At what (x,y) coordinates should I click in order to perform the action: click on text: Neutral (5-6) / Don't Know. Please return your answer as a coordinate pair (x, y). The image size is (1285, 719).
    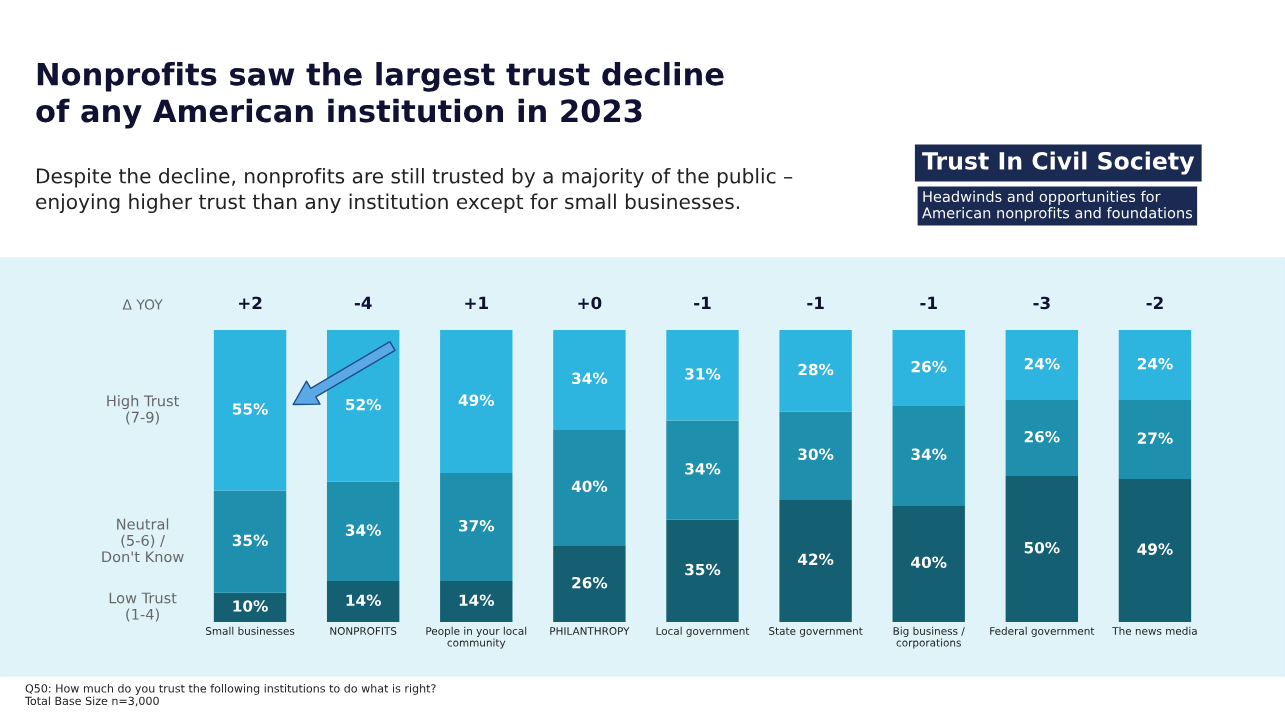
    Looking at the image, I should click on (143, 540).